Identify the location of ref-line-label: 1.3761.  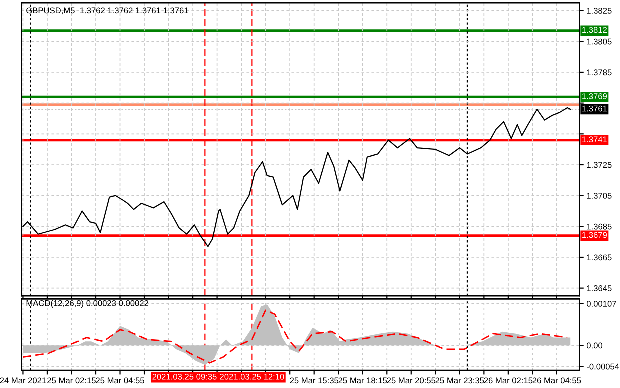
(595, 109).